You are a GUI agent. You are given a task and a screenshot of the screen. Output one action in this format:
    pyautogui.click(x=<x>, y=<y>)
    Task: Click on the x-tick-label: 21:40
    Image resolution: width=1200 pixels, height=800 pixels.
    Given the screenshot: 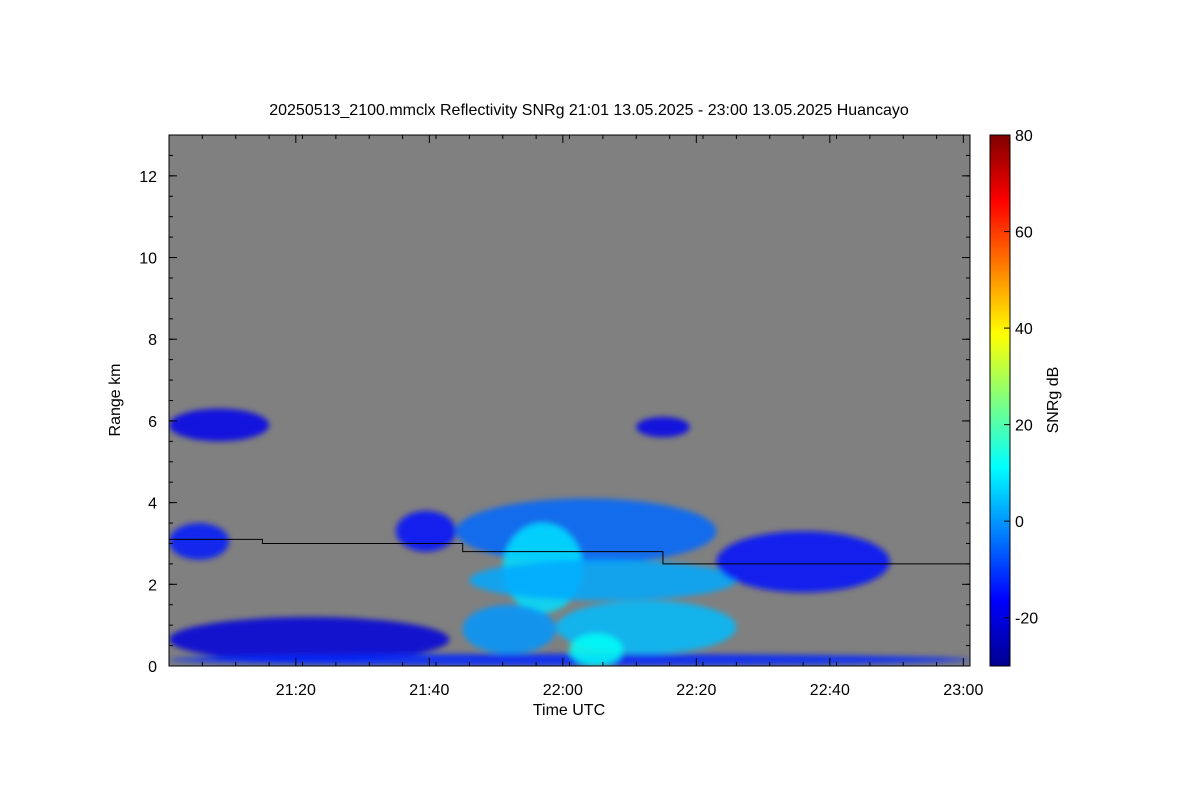 What is the action you would take?
    pyautogui.click(x=429, y=690)
    